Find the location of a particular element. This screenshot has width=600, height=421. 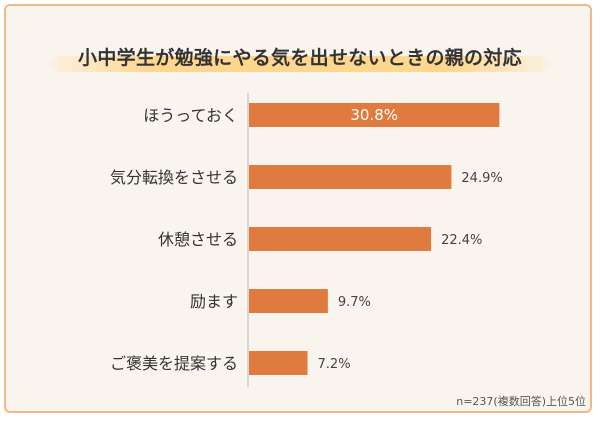

value-label: 30.8% is located at coordinates (374, 115).